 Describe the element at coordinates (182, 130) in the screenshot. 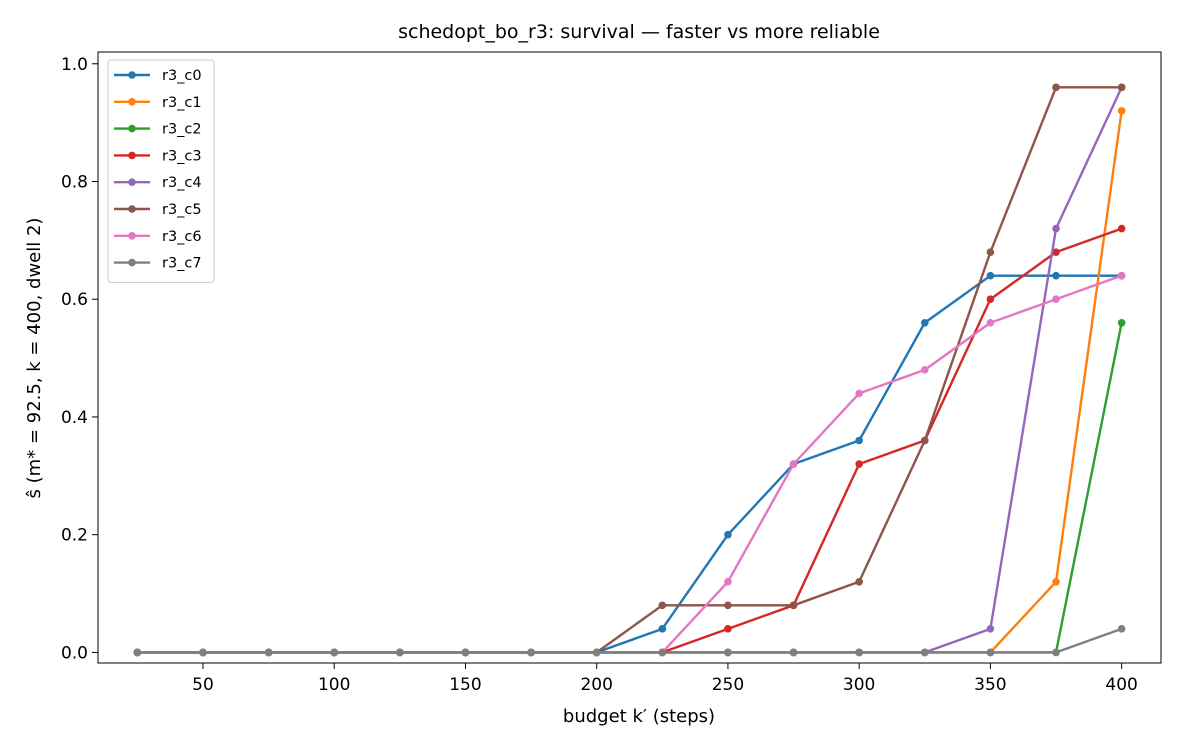

I see `legend-label: r3_c2` at that location.